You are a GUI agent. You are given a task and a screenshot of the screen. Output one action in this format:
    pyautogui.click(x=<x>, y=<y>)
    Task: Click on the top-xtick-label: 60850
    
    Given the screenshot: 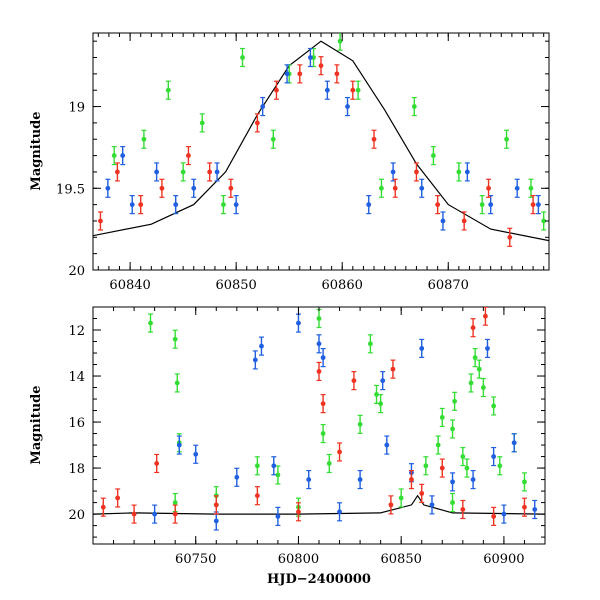 What is the action you would take?
    pyautogui.click(x=235, y=285)
    